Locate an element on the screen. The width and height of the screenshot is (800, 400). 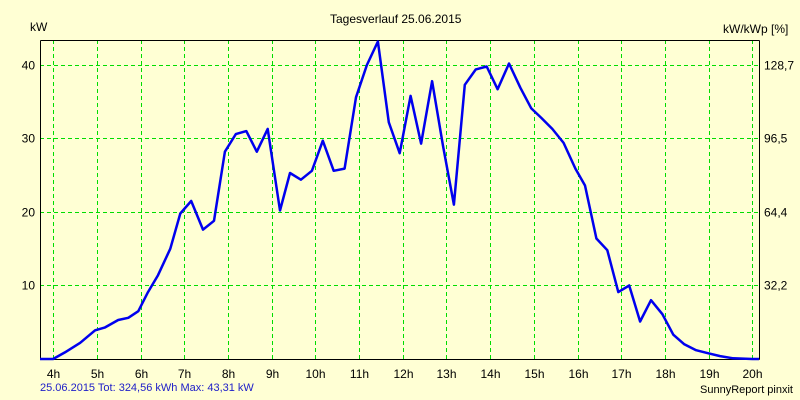
y-left-unit-label: kW is located at coordinates (39, 27).